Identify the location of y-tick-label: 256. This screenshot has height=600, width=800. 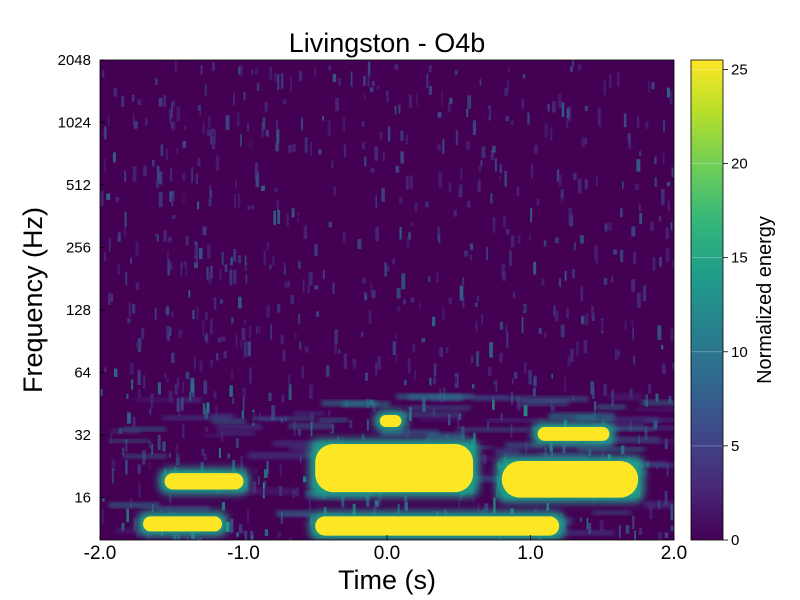
(78, 248).